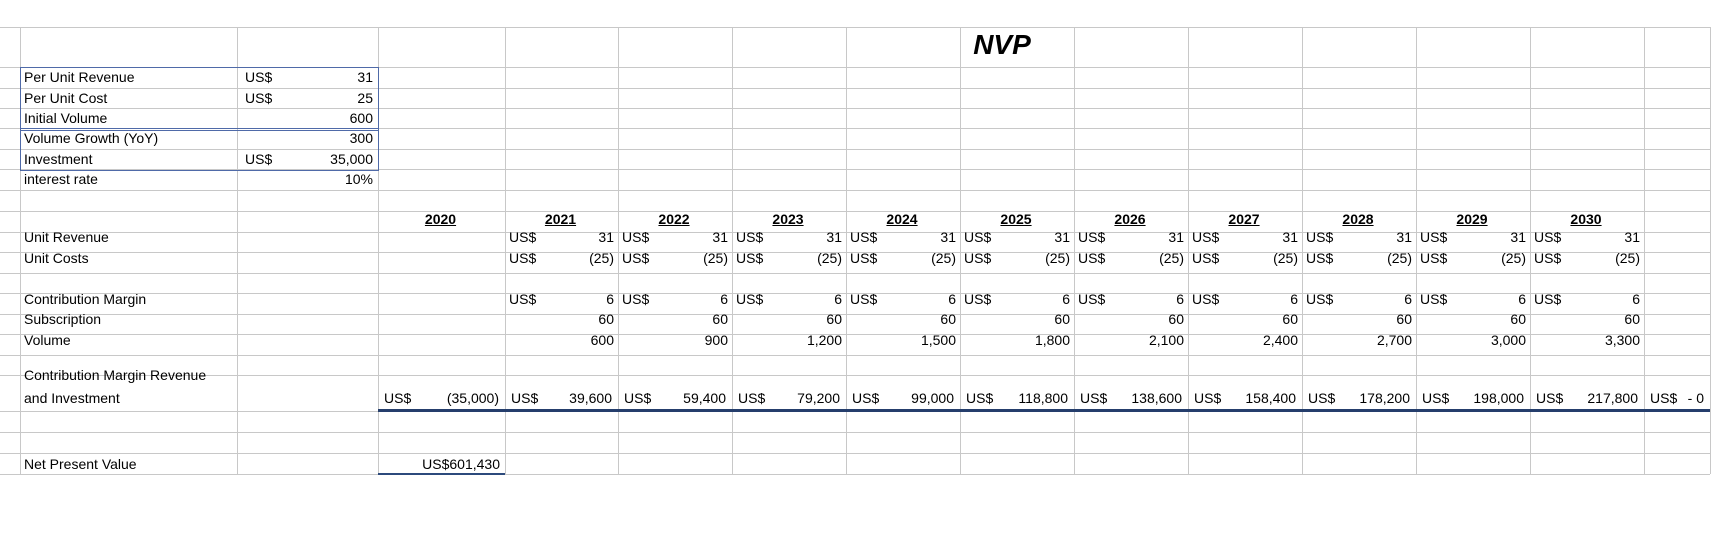 This screenshot has width=1728, height=540. Describe the element at coordinates (1394, 340) in the screenshot. I see `volume-value: 2,700` at that location.